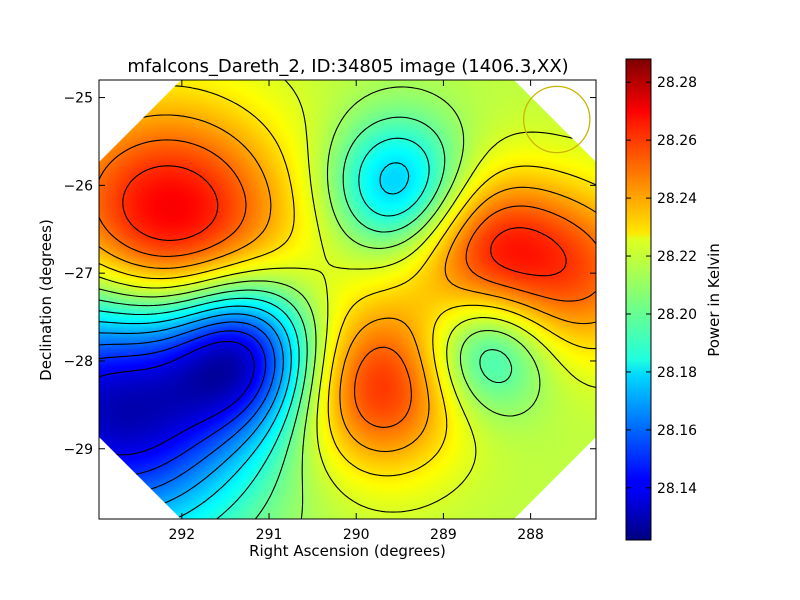 The image size is (800, 600). I want to click on colorbar-tick-label: 28.18, so click(677, 373).